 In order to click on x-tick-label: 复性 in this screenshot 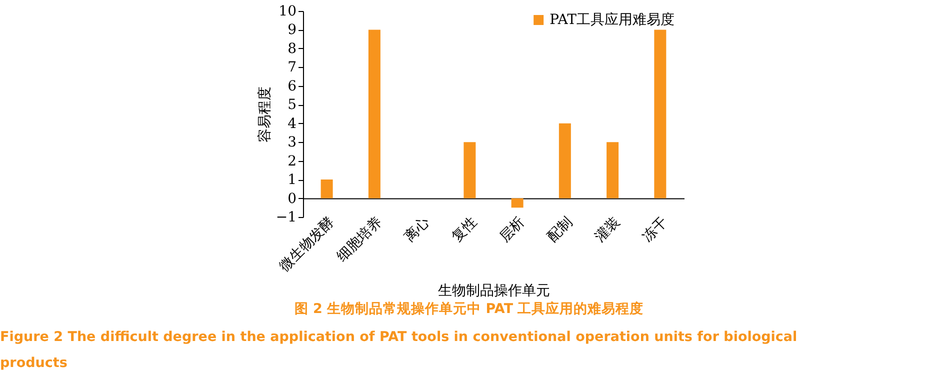, I will do `click(464, 230)`.